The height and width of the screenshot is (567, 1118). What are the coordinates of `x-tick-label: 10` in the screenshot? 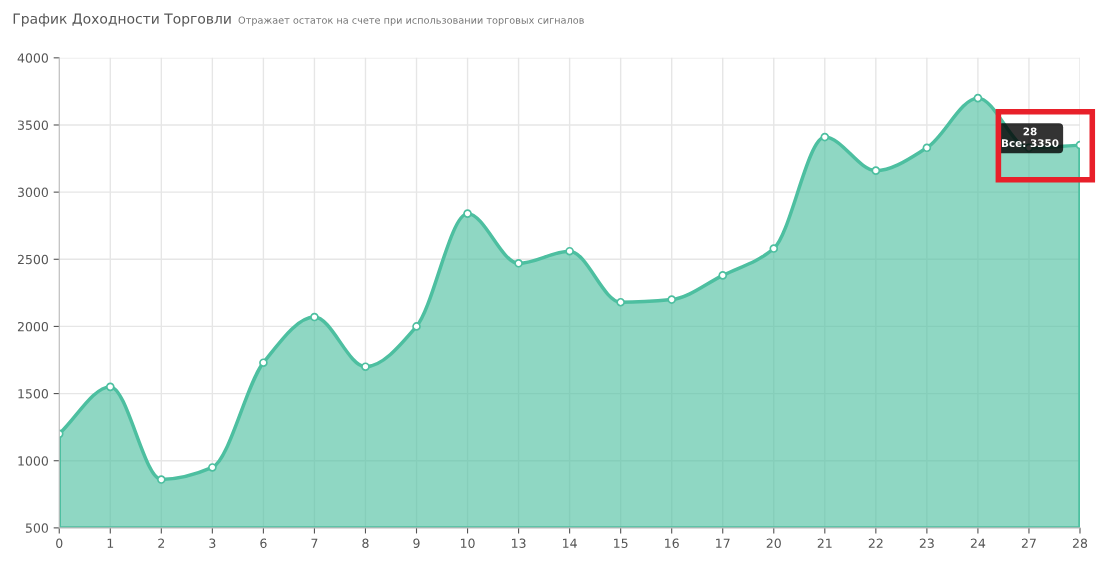 It's located at (467, 543).